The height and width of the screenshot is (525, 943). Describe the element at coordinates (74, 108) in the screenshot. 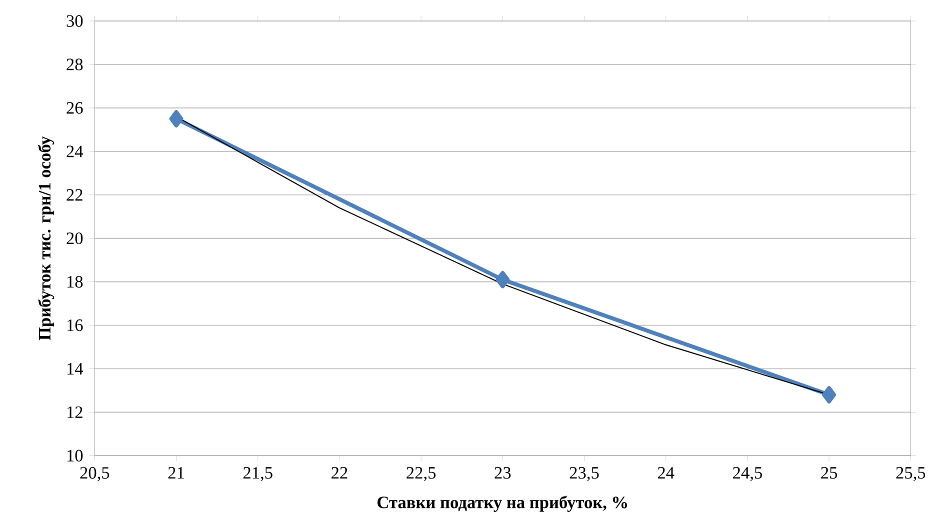

I see `y-tick-label: 26` at that location.